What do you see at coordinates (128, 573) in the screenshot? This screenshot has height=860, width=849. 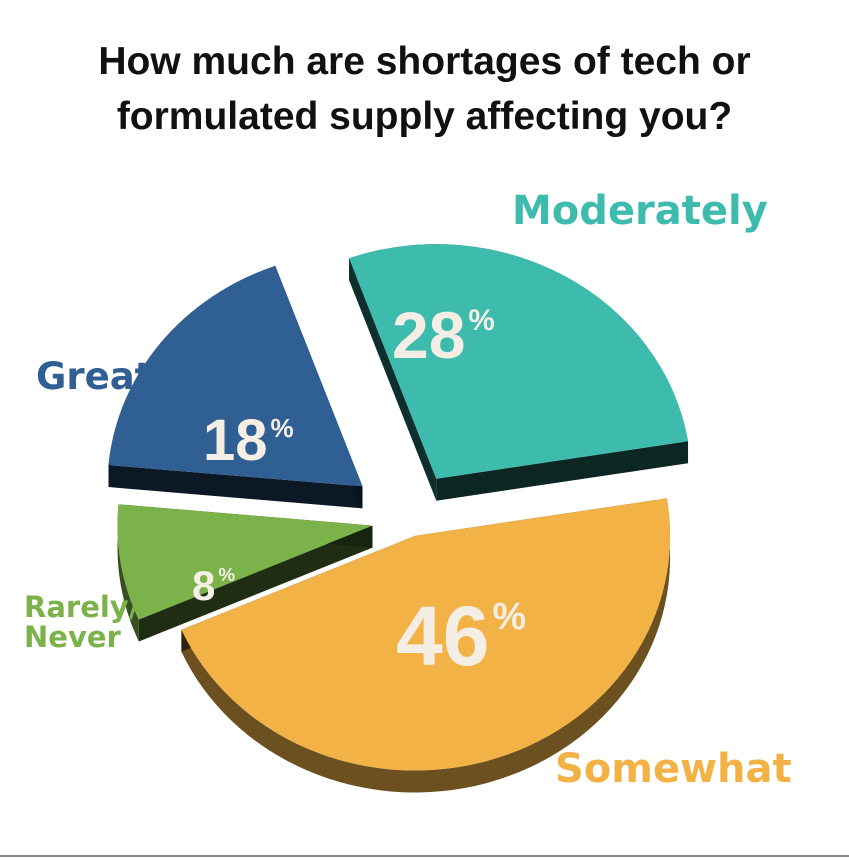 I see `slice-side` at bounding box center [128, 573].